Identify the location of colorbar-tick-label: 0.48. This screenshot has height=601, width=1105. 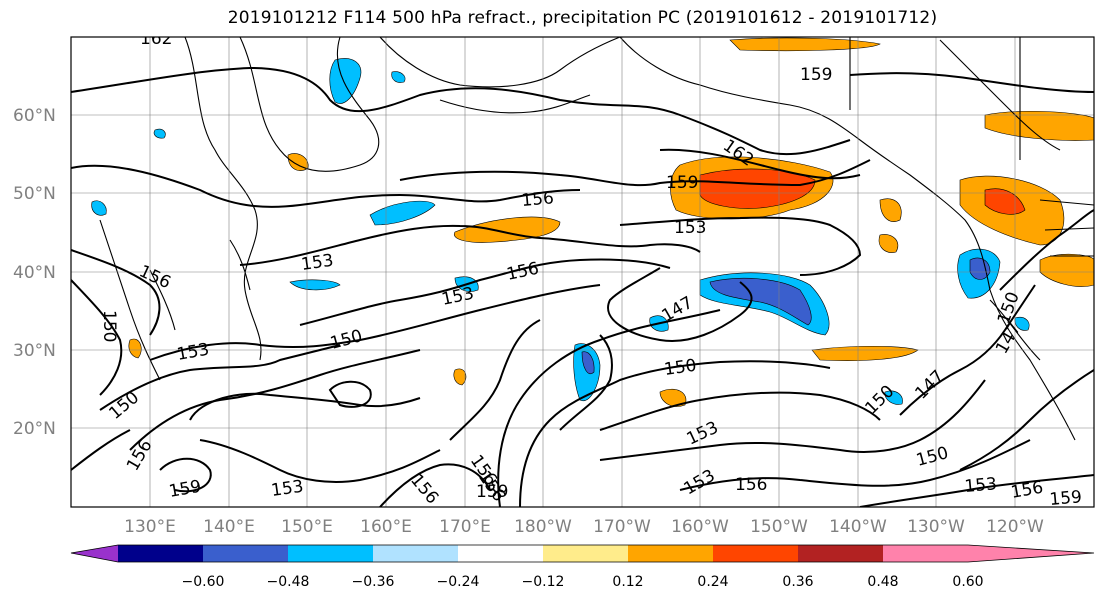
(882, 582).